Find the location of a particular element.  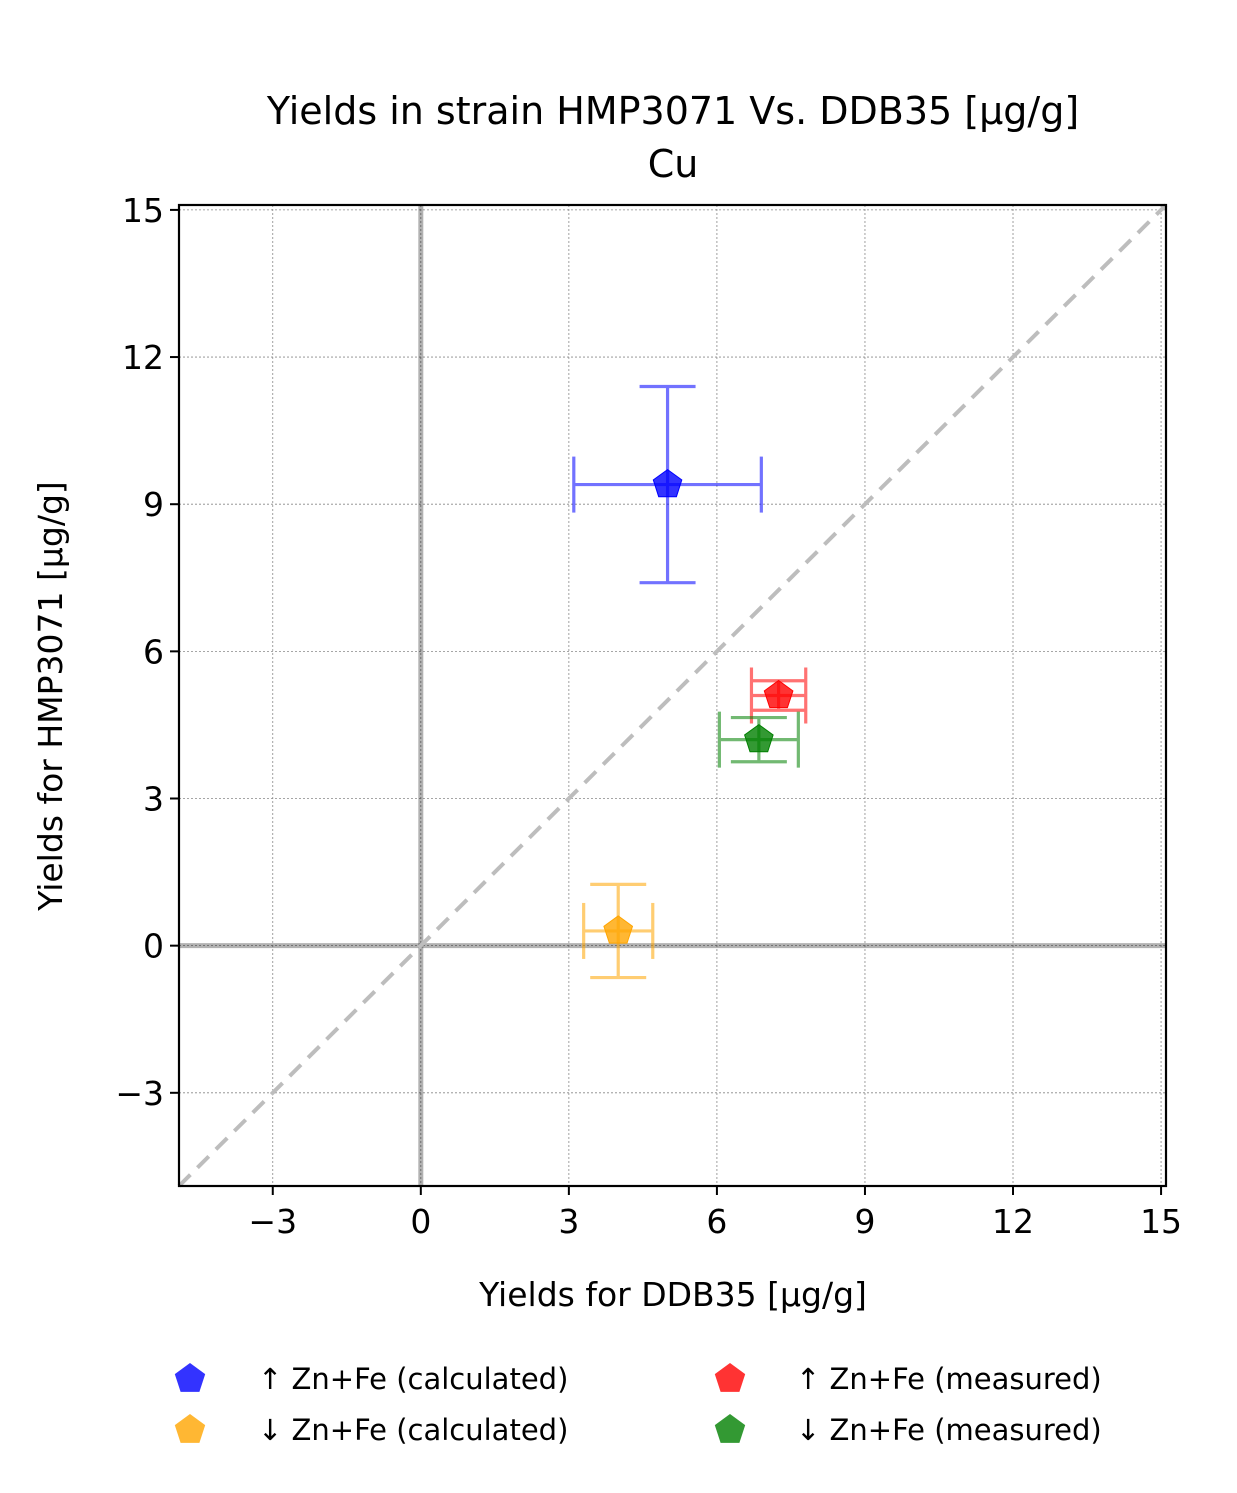

y-tick-label: 12 is located at coordinates (143, 357).